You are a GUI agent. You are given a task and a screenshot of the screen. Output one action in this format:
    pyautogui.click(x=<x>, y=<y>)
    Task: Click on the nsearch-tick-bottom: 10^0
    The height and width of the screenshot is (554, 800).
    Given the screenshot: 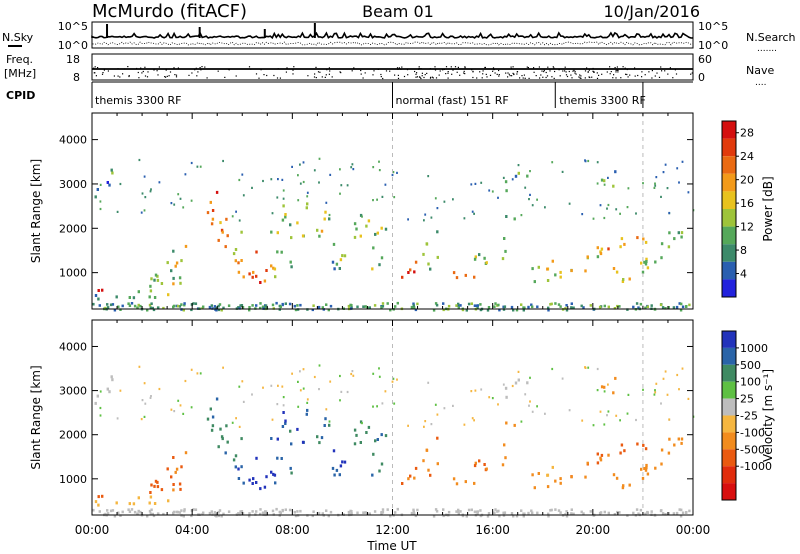 What is the action you would take?
    pyautogui.click(x=713, y=45)
    